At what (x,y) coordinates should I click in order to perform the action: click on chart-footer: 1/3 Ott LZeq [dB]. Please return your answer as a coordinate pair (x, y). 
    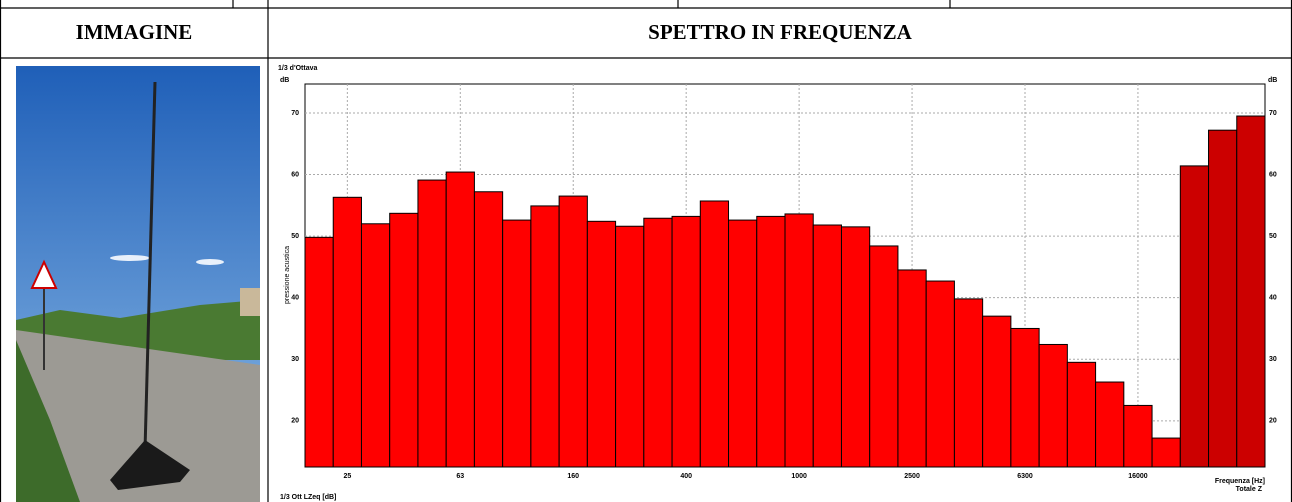
    Looking at the image, I should click on (308, 497).